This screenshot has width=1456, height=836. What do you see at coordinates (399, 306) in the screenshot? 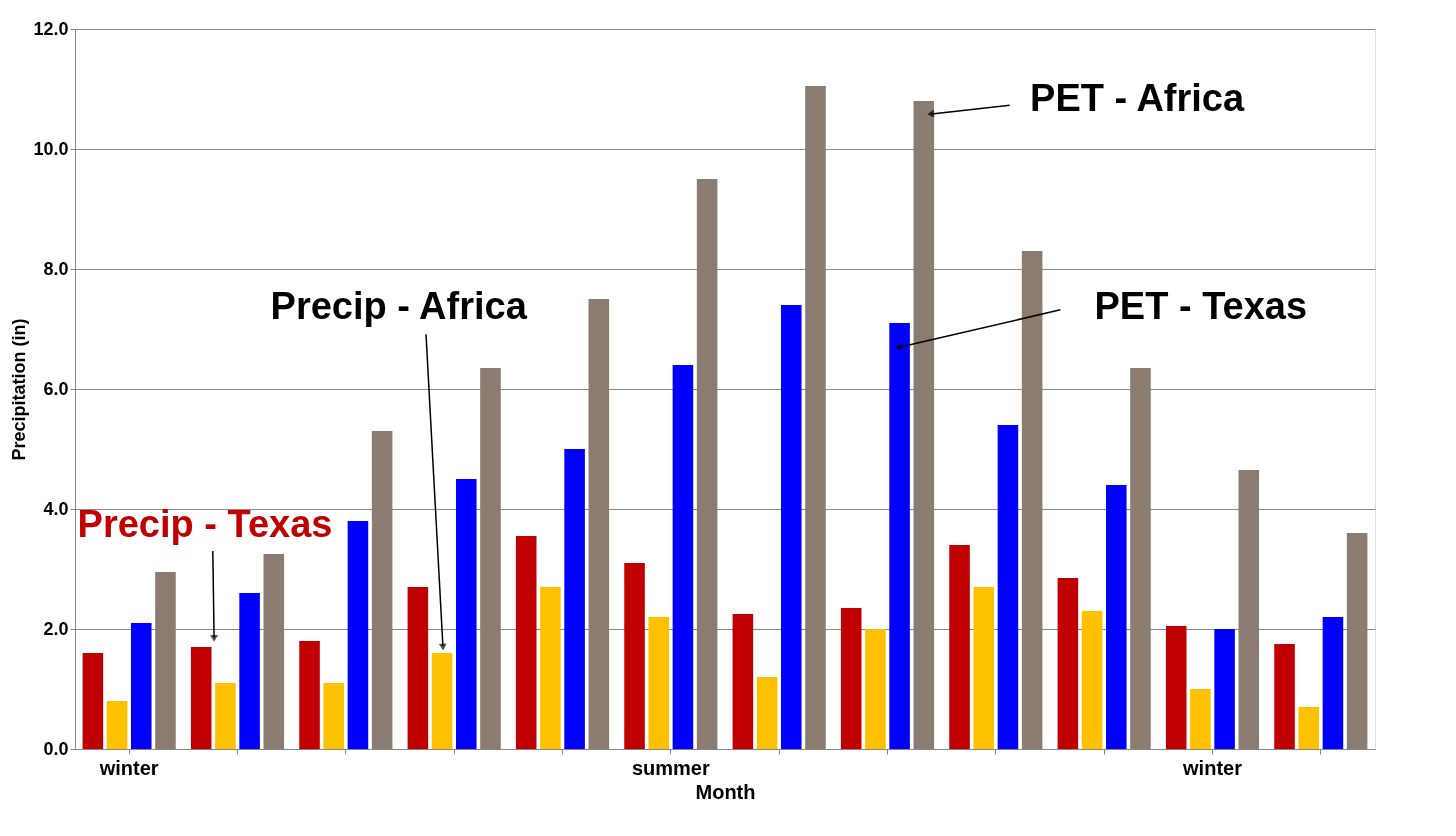
I see `text: Precip - Africa` at bounding box center [399, 306].